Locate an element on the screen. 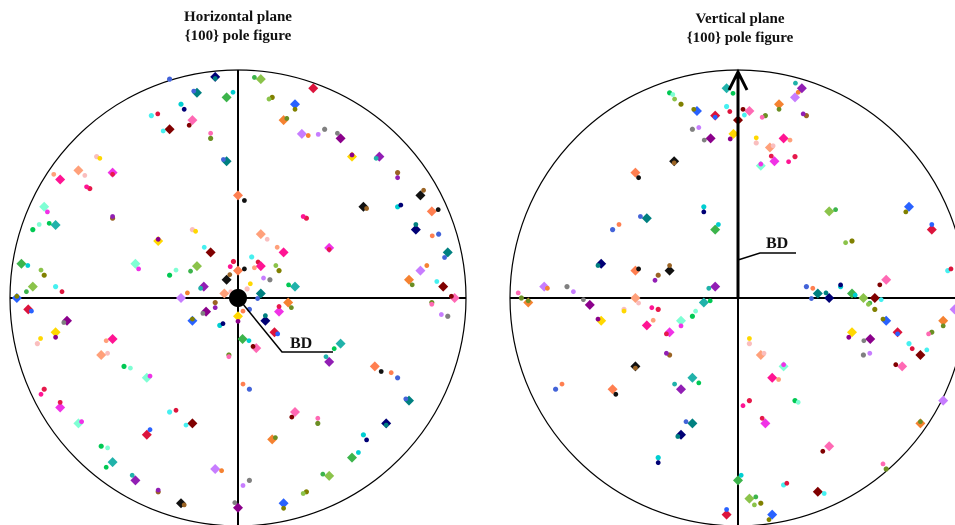 The height and width of the screenshot is (525, 955). left-chart-title-block: Horizontal plane {100} pole figure is located at coordinates (238, 27).